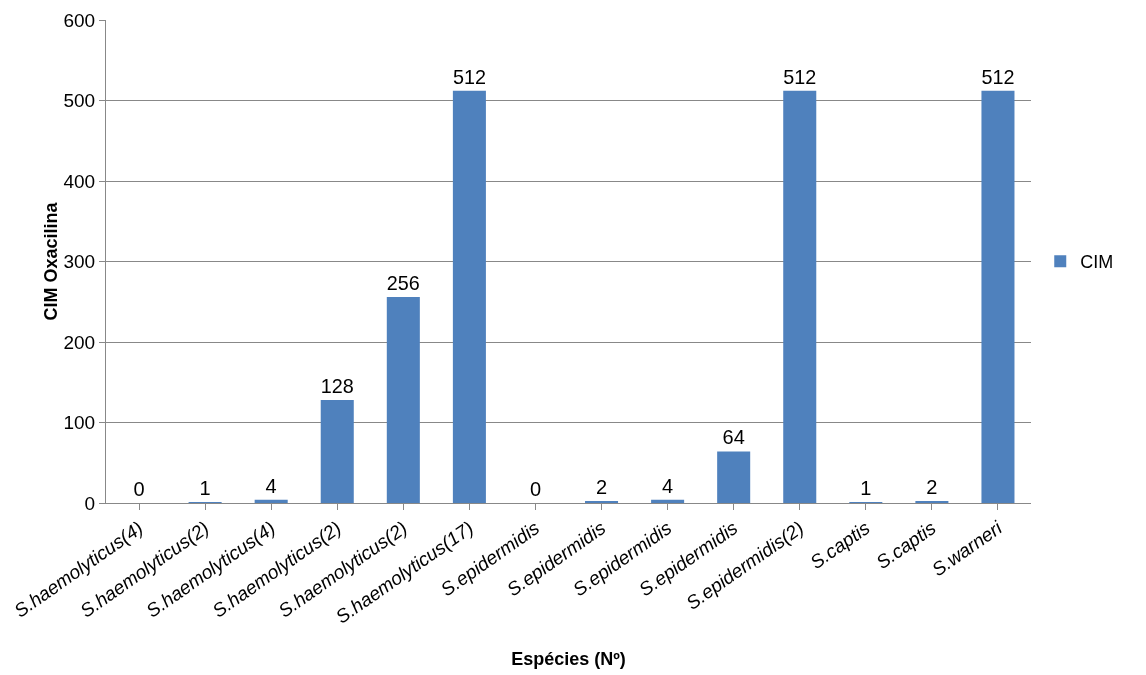  Describe the element at coordinates (1097, 262) in the screenshot. I see `legend-label: CIM` at that location.